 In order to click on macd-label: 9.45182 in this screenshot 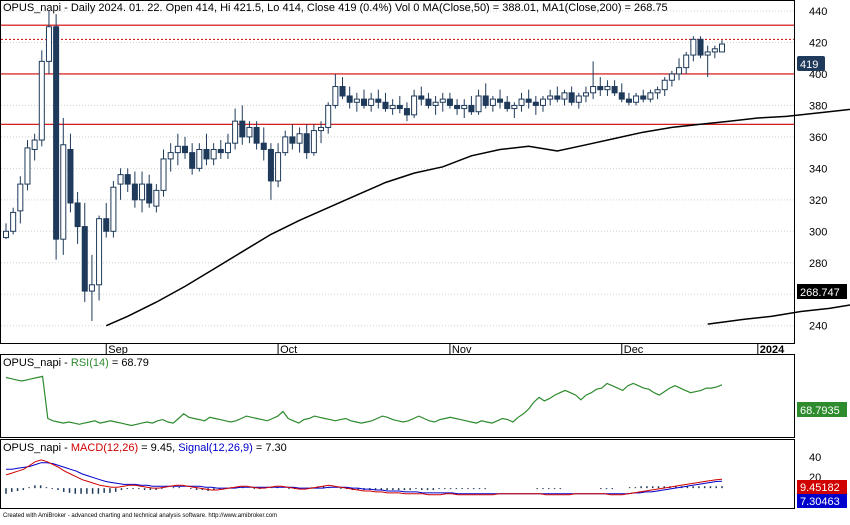, I will do `click(820, 488)`.